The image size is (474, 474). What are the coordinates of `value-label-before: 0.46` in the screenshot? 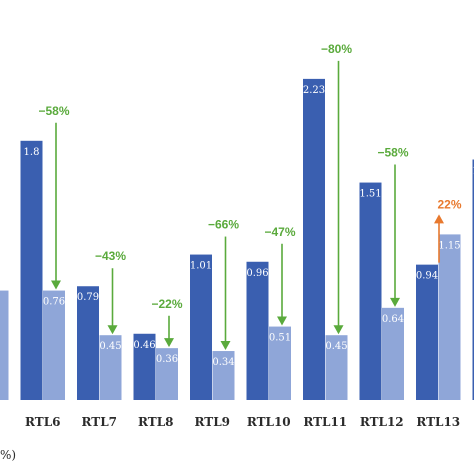 It's located at (144, 345).